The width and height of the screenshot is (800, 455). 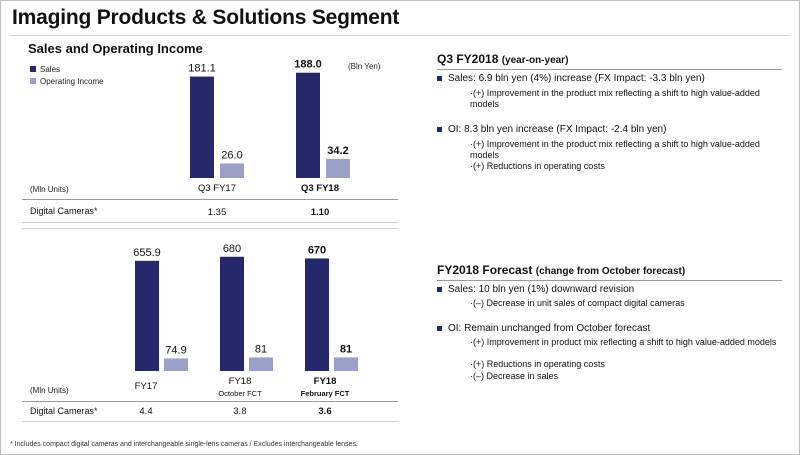 What do you see at coordinates (609, 69) in the screenshot?
I see `q3-heading-rule` at bounding box center [609, 69].